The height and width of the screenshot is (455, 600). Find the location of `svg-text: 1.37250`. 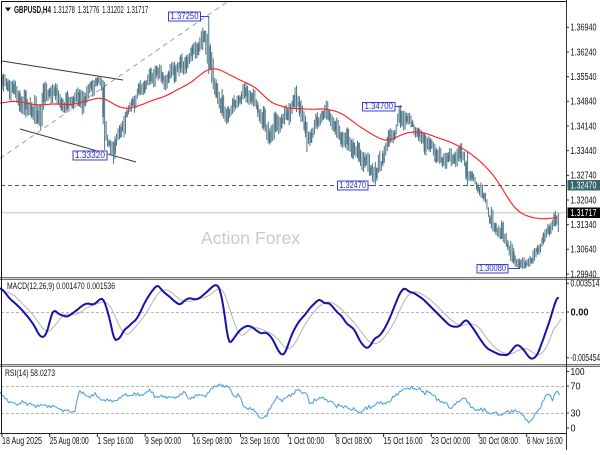

svg-text: 1.37250 is located at coordinates (185, 16).